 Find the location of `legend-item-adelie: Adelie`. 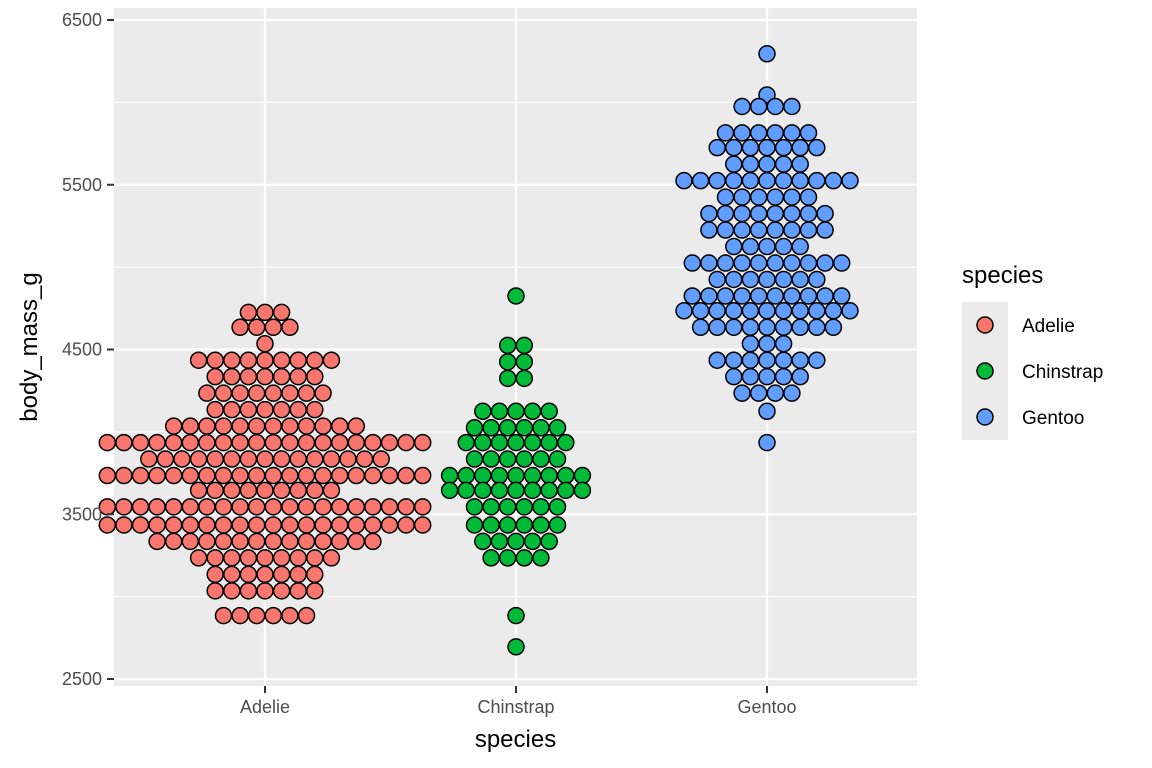

legend-item-adelie: Adelie is located at coordinates (1025, 326).